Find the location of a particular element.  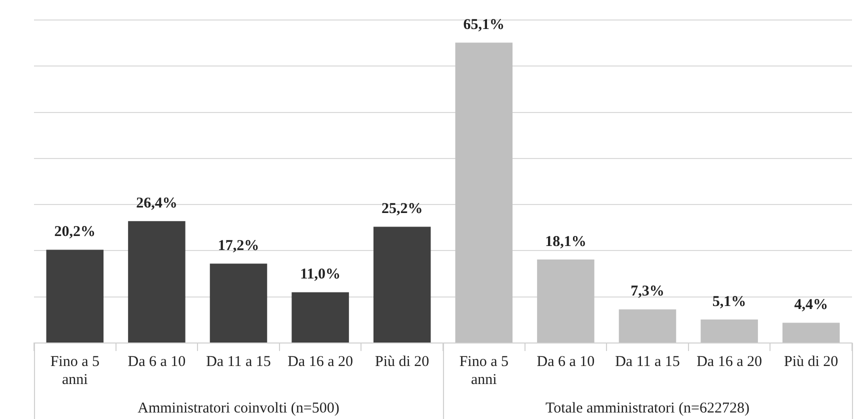

data-label: 20,2% is located at coordinates (75, 232).